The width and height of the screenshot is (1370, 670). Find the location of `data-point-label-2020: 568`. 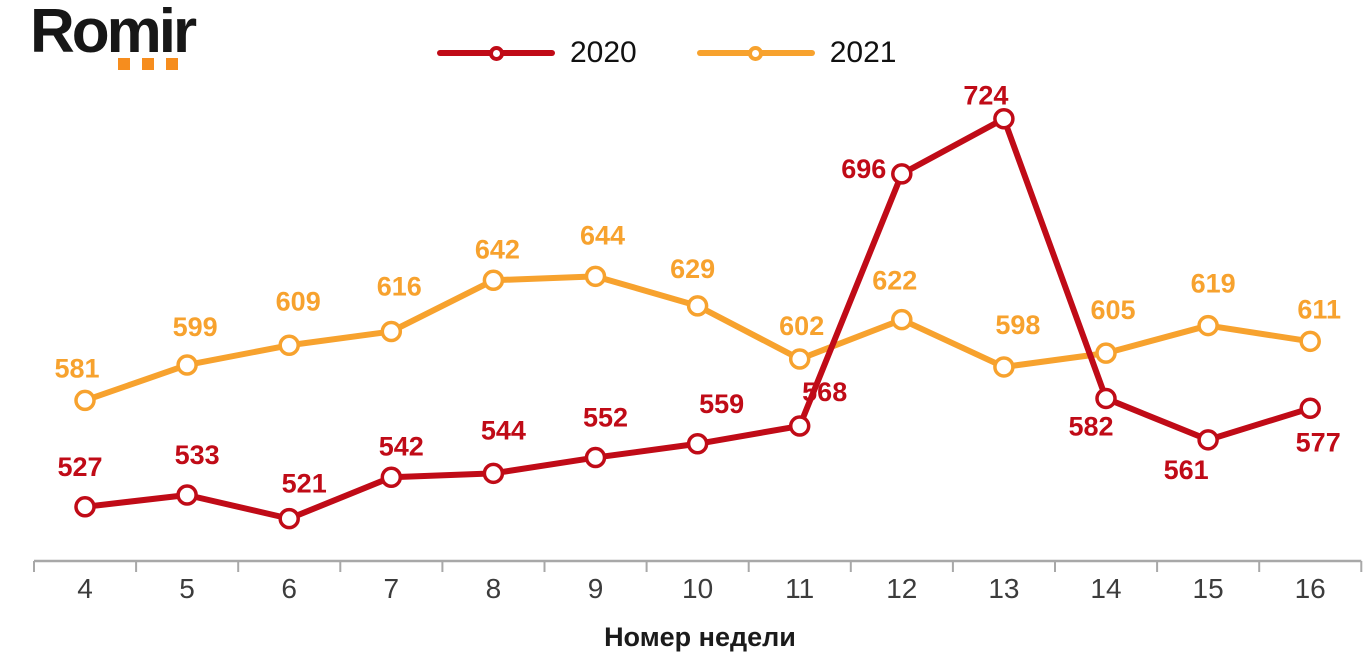

data-point-label-2020: 568 is located at coordinates (824, 392).